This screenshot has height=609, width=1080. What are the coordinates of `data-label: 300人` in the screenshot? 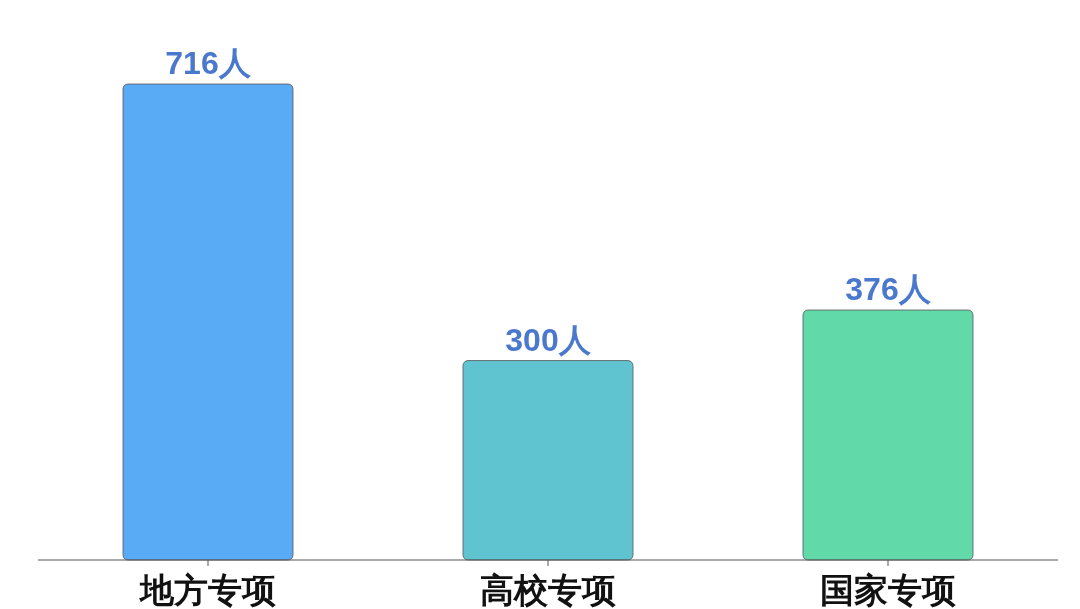 It's located at (548, 339).